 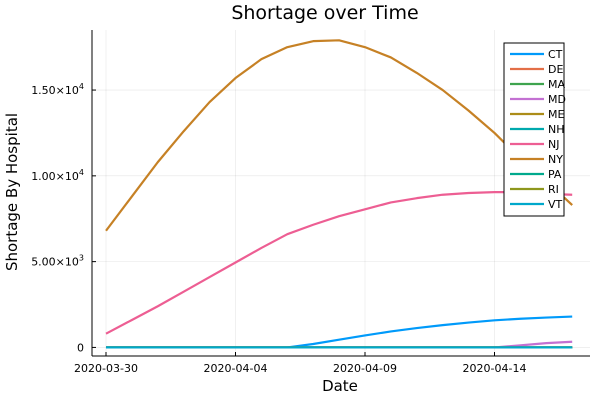 What do you see at coordinates (495, 368) in the screenshot?
I see `x-tick-label: 2020-04-14` at bounding box center [495, 368].